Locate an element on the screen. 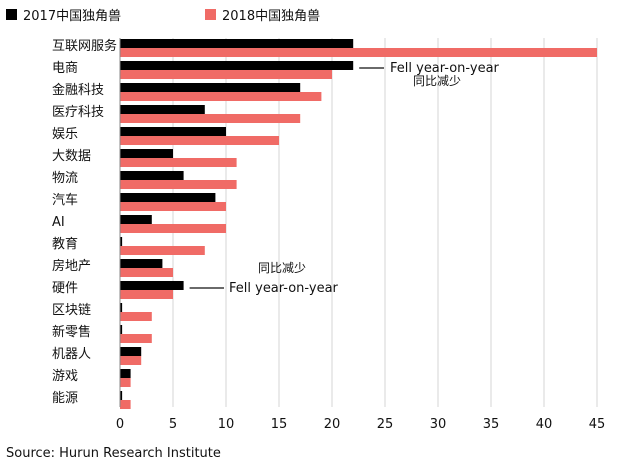  x-tick-label: 25 is located at coordinates (385, 424).